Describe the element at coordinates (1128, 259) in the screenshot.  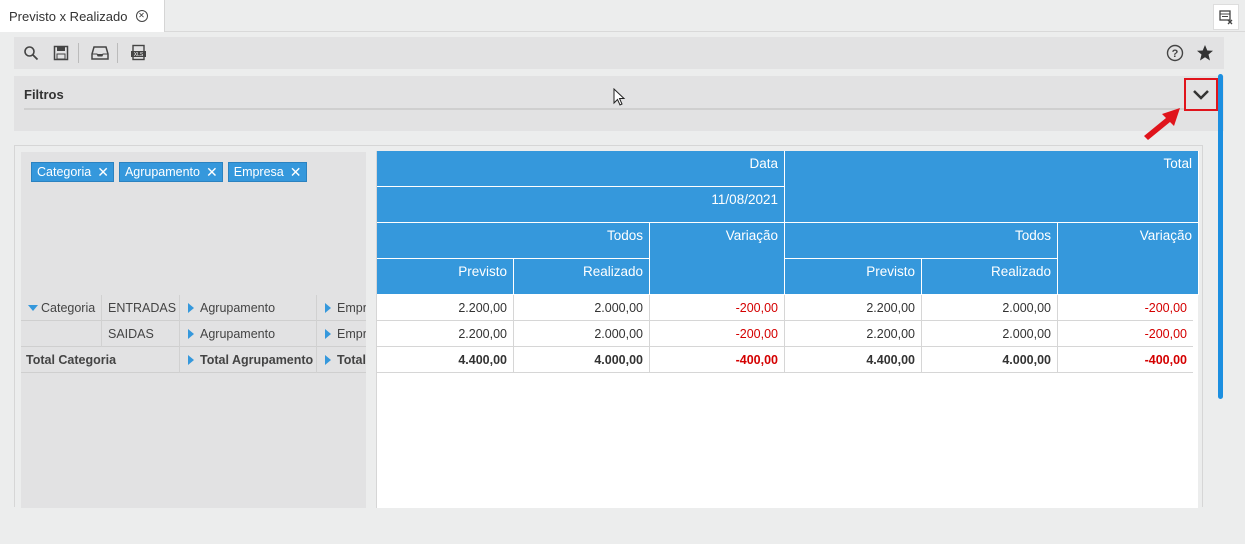
I see `column-header-total-variacao: Variação` at that location.